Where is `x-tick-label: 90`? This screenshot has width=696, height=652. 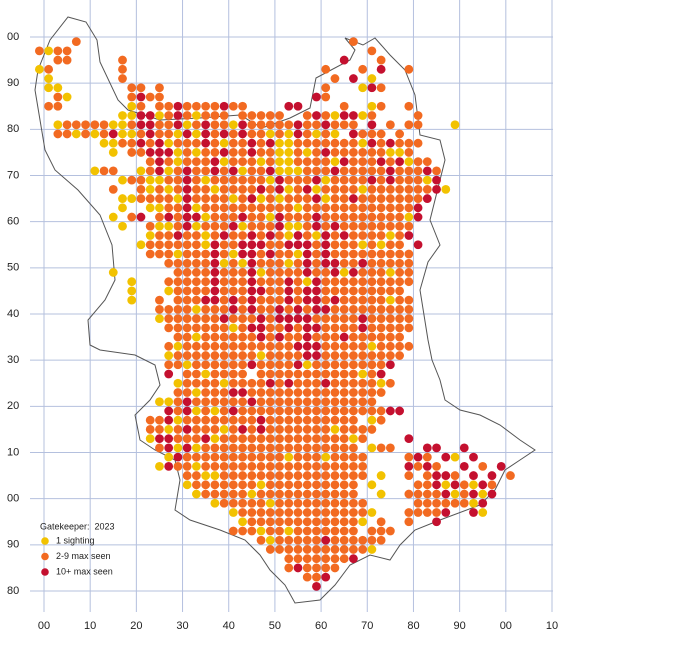
x-tick-label: 90 is located at coordinates (460, 626).